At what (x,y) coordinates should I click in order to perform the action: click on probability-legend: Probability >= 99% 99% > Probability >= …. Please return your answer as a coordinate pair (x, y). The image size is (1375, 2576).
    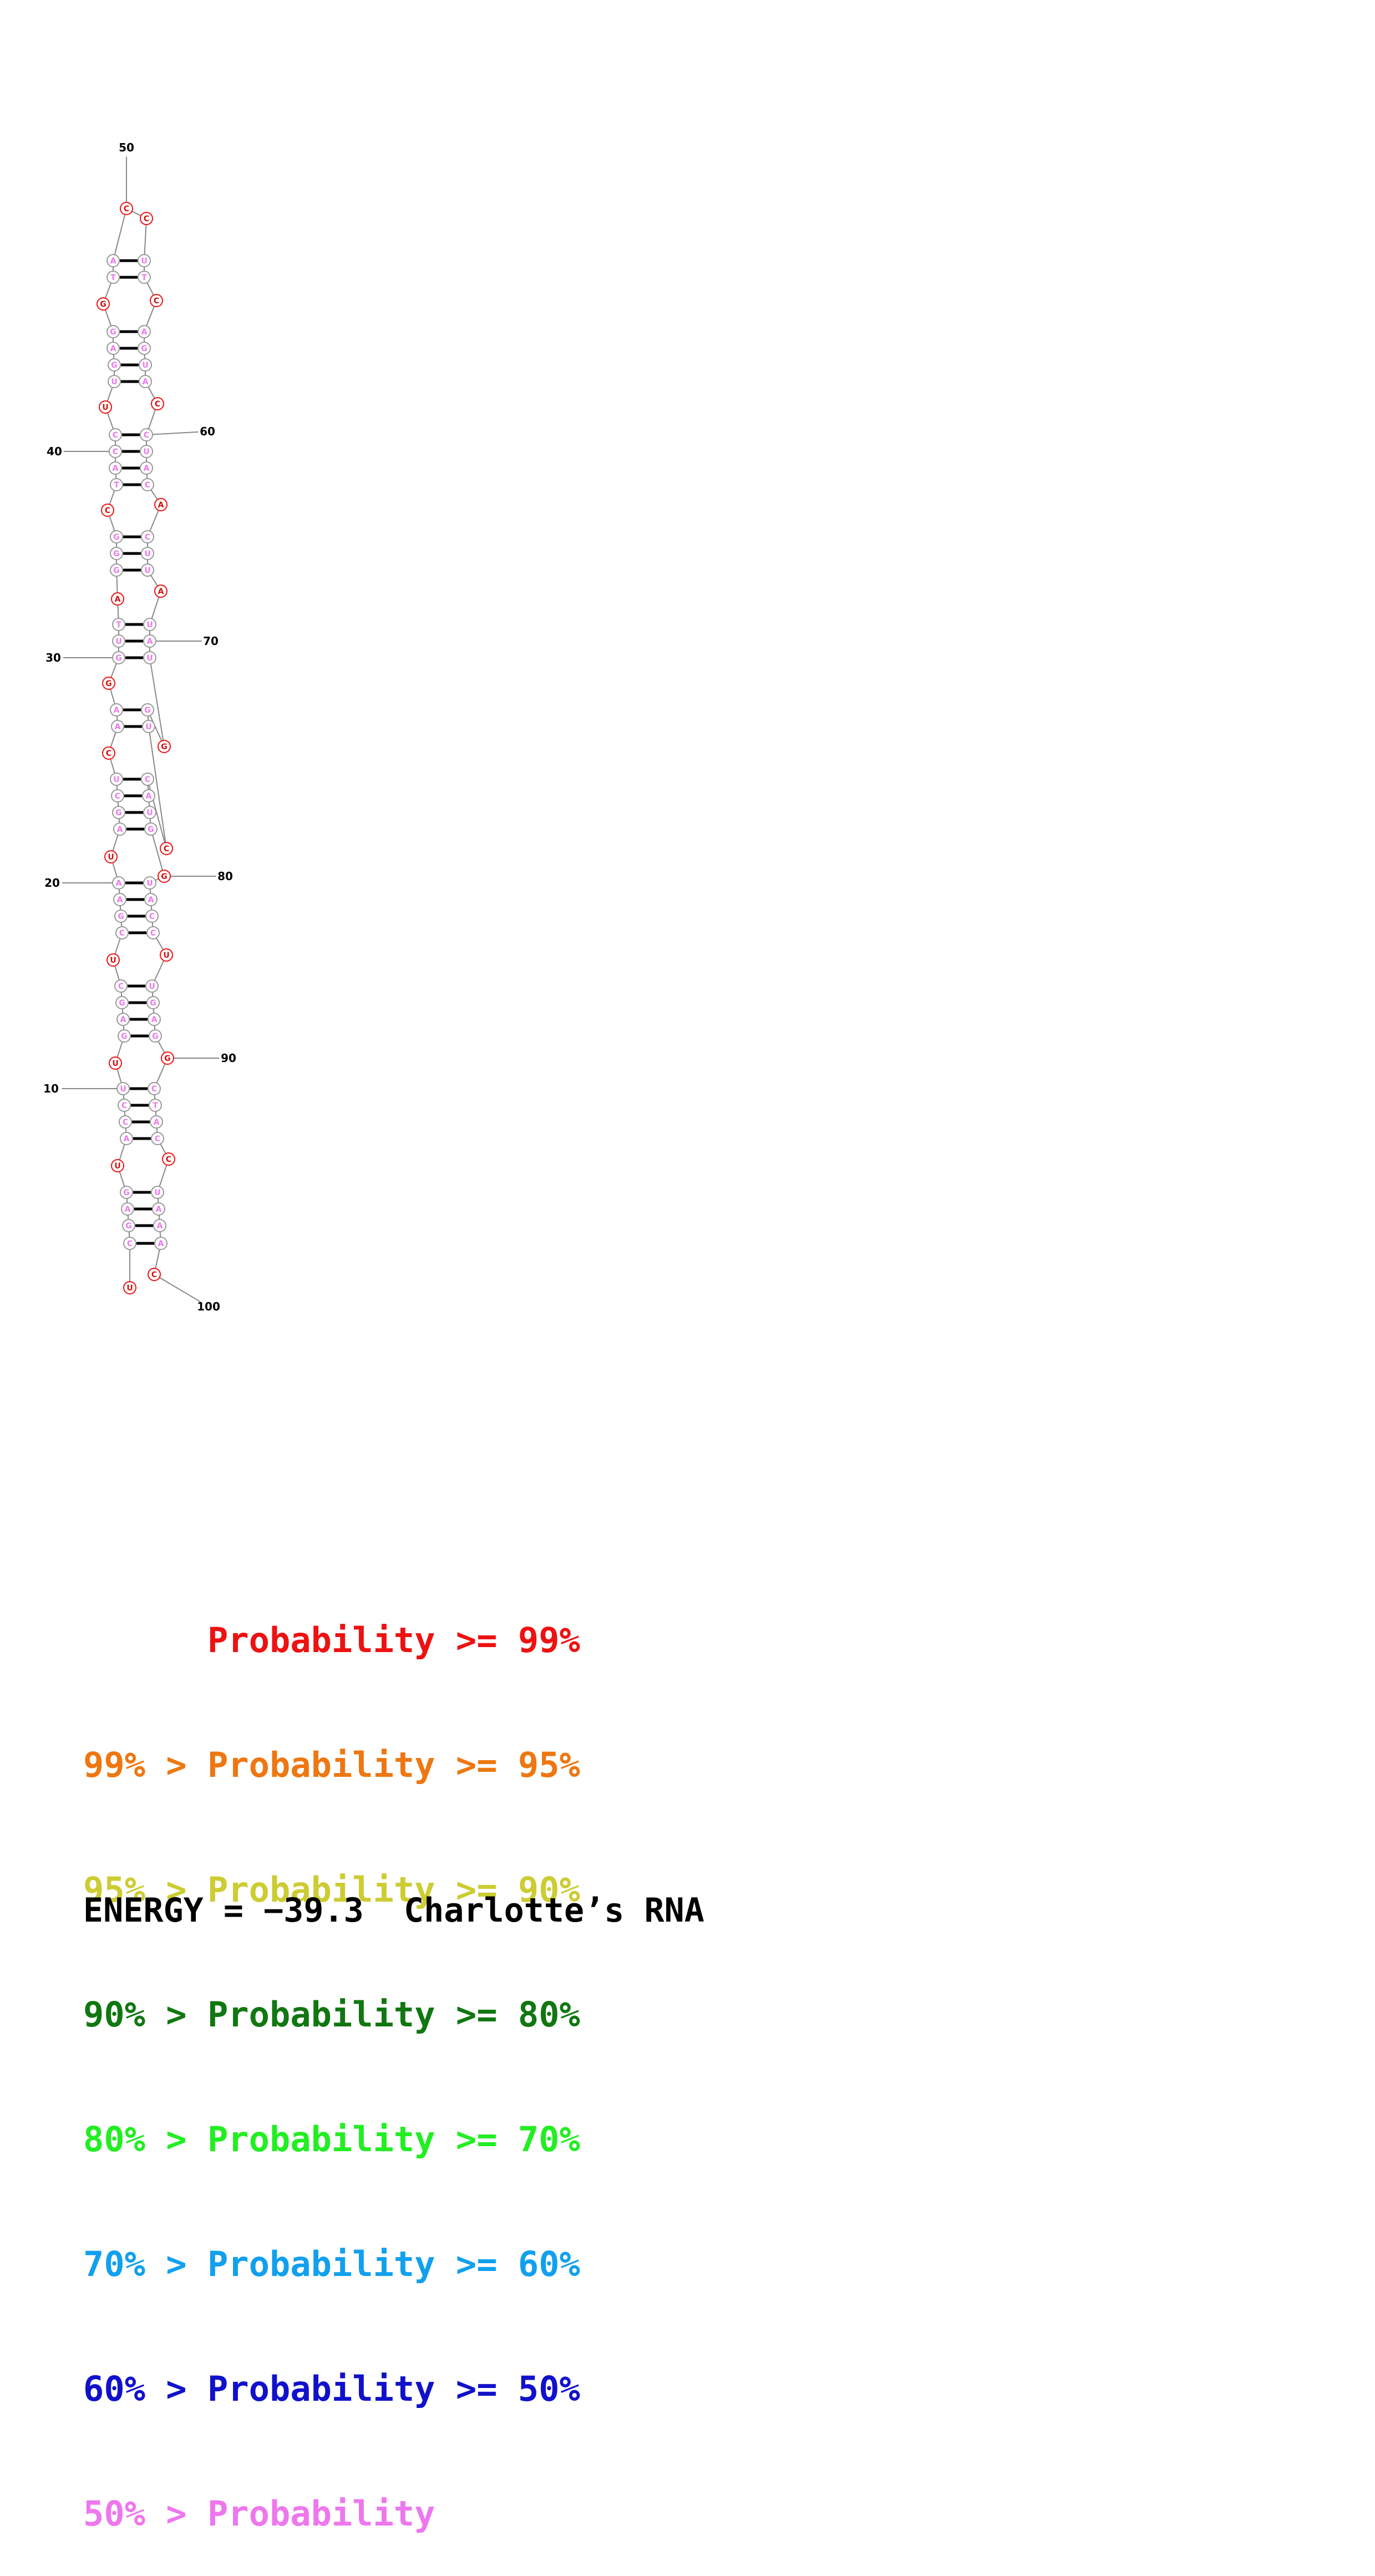
    Looking at the image, I should click on (331, 2056).